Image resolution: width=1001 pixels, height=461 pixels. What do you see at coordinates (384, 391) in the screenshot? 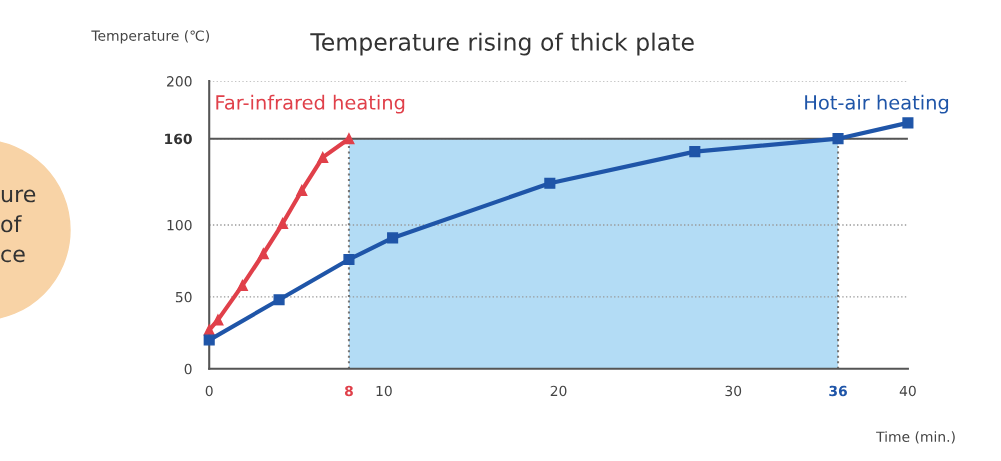
I see `x-tick-label: 10` at bounding box center [384, 391].